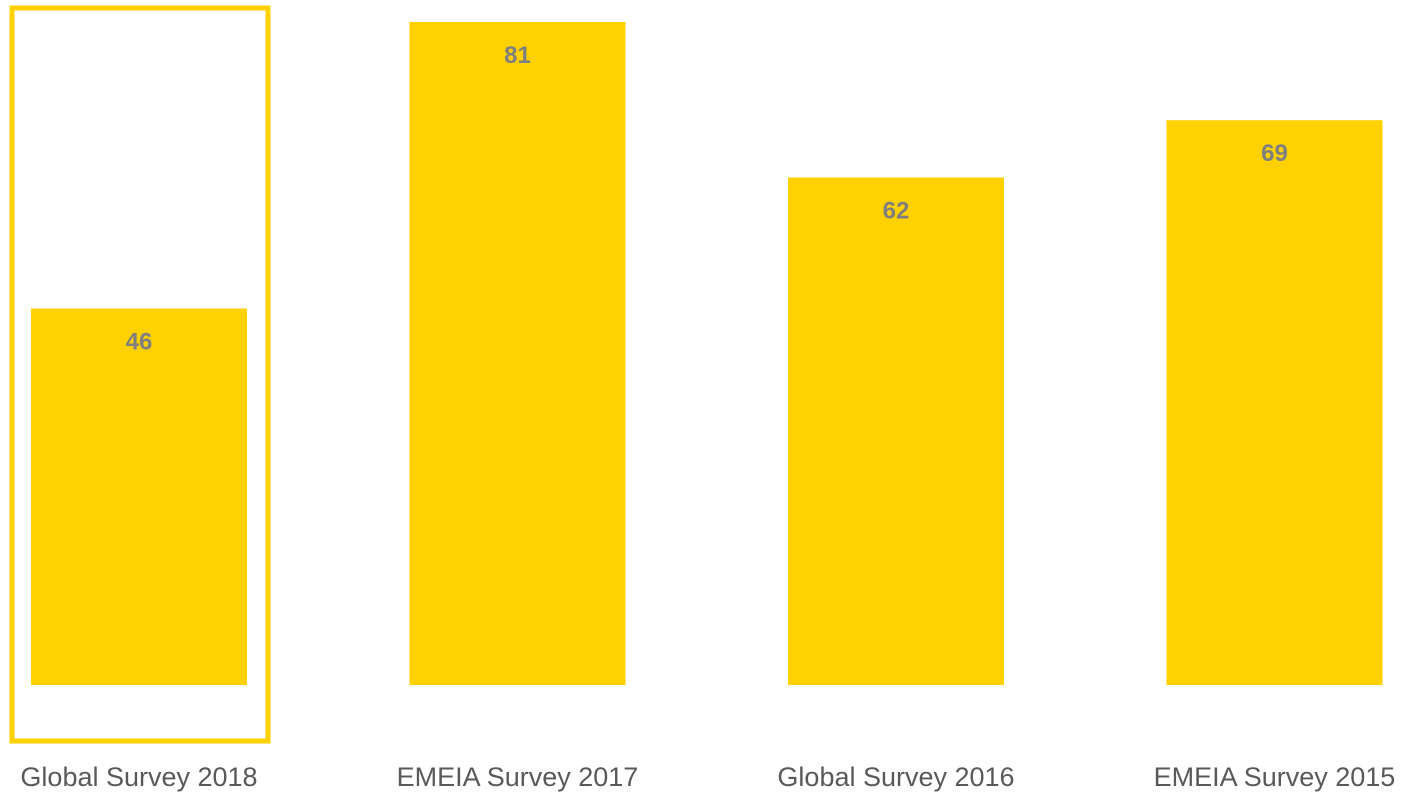 This screenshot has width=1419, height=804. What do you see at coordinates (1274, 153) in the screenshot?
I see `data-label-3: 69` at bounding box center [1274, 153].